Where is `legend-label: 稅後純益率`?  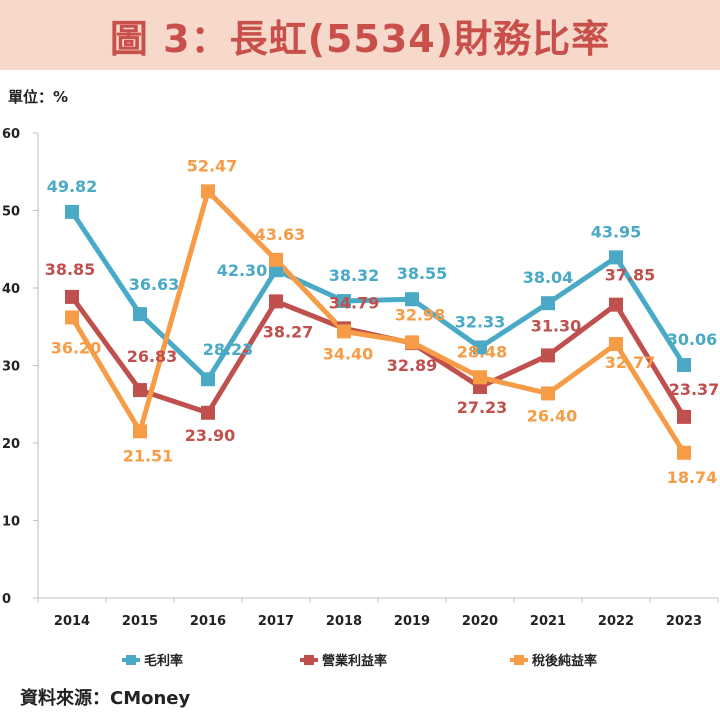
legend-label: 稅後純益率 is located at coordinates (564, 661).